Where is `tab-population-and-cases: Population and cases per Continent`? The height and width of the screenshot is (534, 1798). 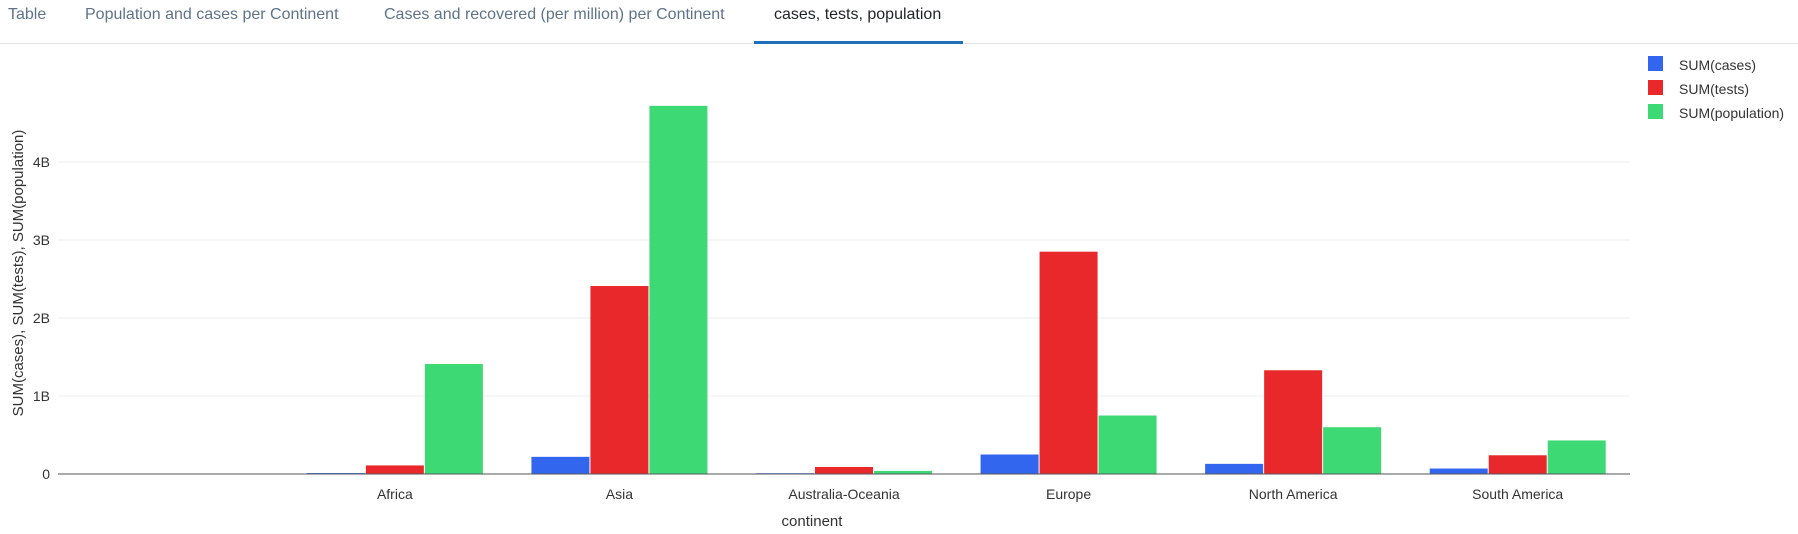 tab-population-and-cases: Population and cases per Continent is located at coordinates (212, 14).